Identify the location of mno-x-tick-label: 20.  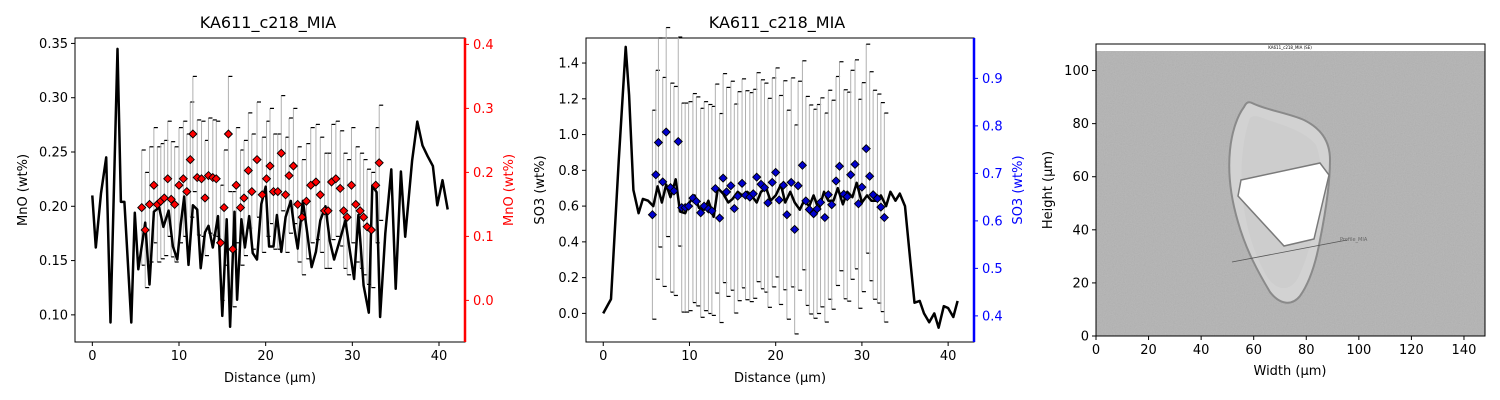
(265, 356).